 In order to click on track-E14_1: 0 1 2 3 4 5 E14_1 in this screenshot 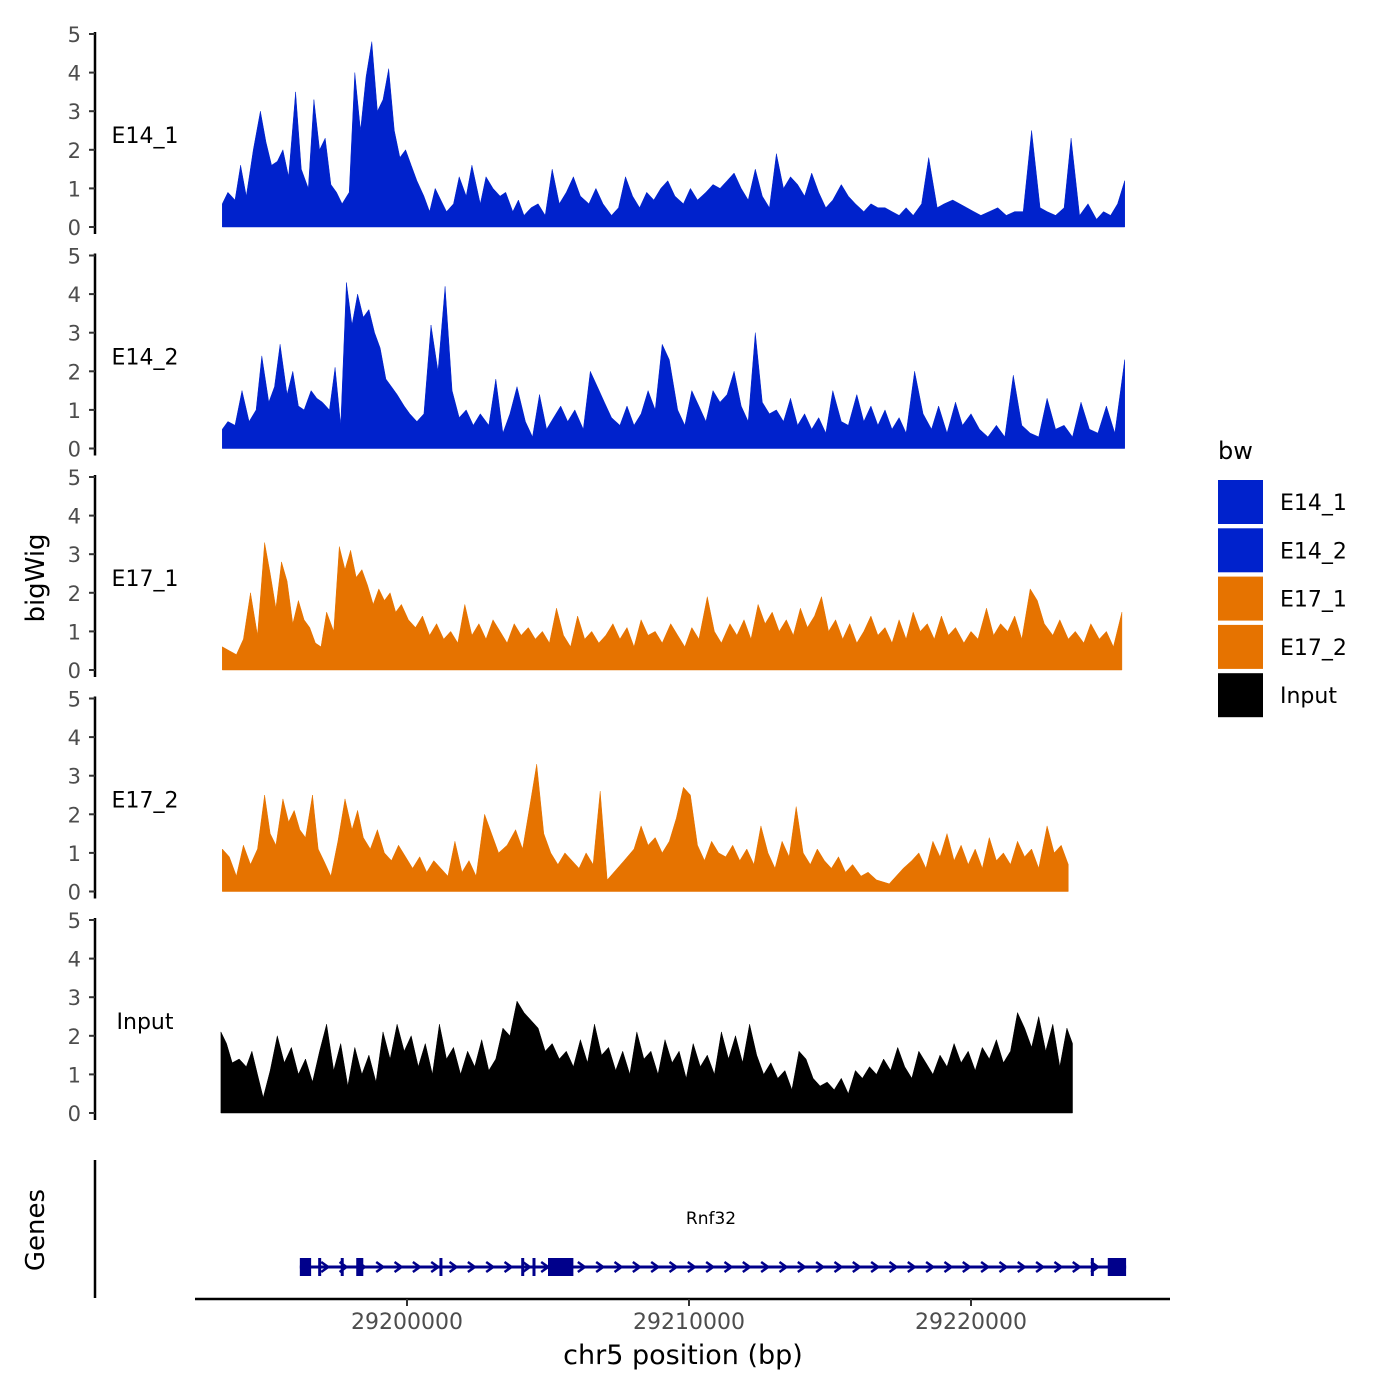, I will do `click(596, 131)`.